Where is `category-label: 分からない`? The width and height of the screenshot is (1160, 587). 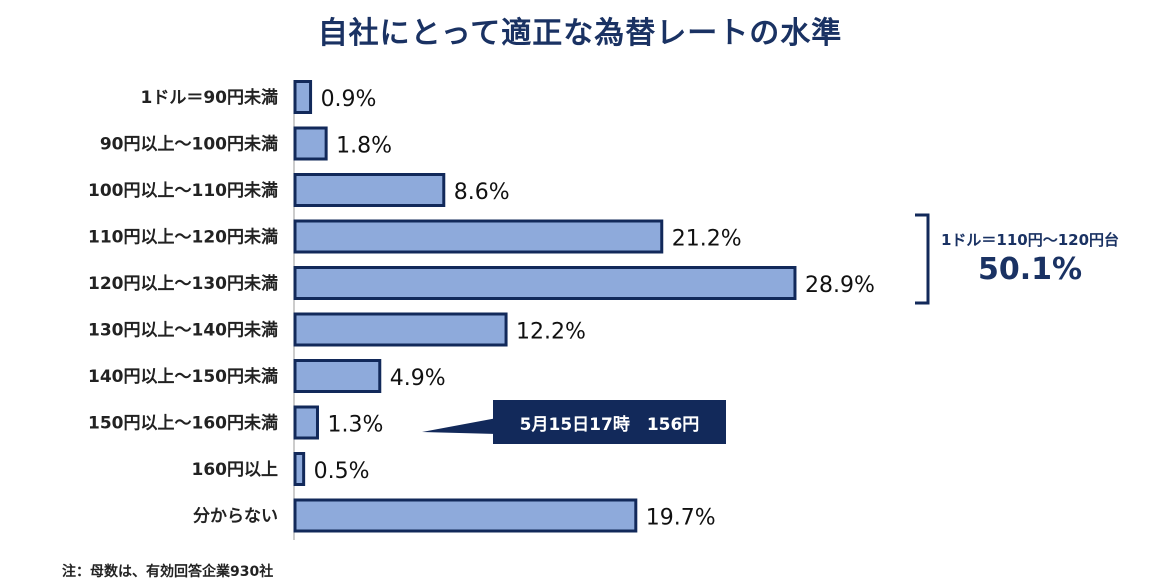 category-label: 分からない is located at coordinates (235, 517).